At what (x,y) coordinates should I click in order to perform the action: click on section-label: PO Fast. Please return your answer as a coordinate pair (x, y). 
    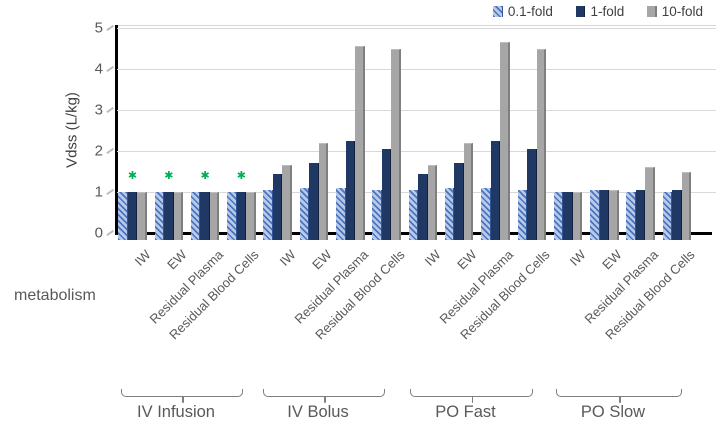
    Looking at the image, I should click on (465, 412).